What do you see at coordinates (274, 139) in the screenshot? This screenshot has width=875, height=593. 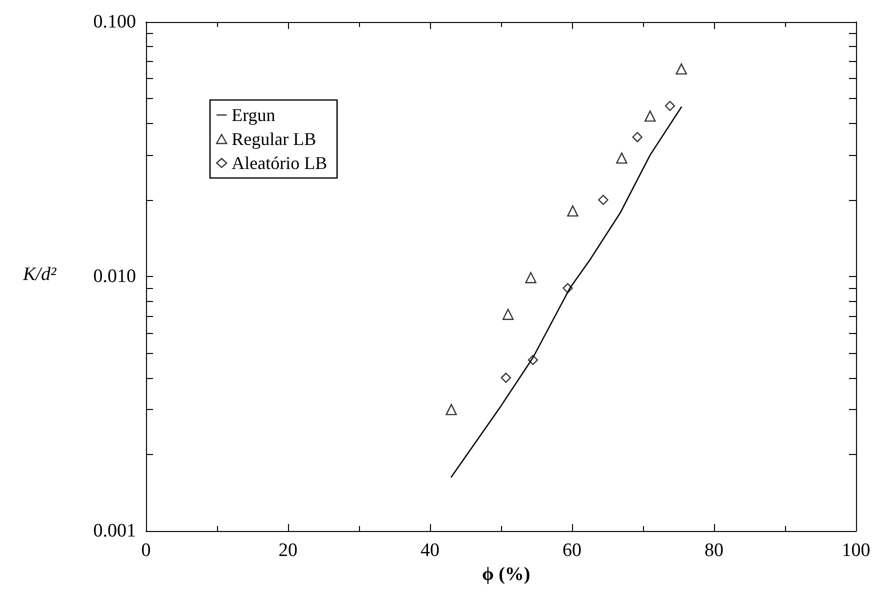 I see `legend-label: Regular LB` at bounding box center [274, 139].